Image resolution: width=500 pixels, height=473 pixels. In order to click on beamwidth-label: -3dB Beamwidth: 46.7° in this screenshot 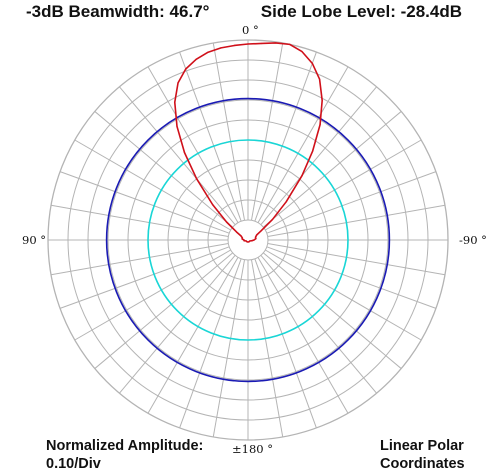, I will do `click(118, 11)`.